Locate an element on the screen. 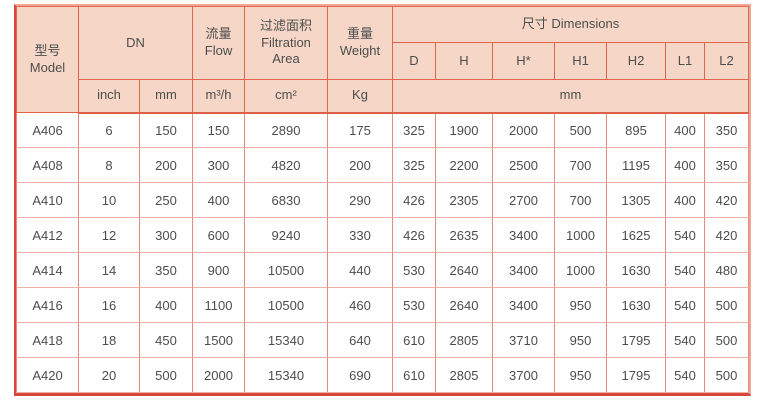 This screenshot has height=402, width=760. model-cell: A414 is located at coordinates (47, 270).